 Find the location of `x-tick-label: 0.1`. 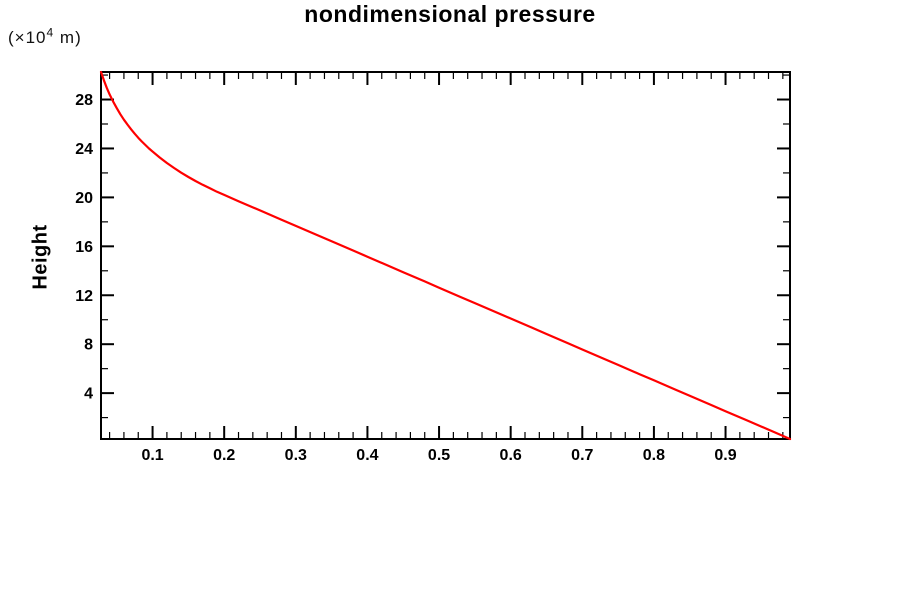

x-tick-label: 0.1 is located at coordinates (152, 455).